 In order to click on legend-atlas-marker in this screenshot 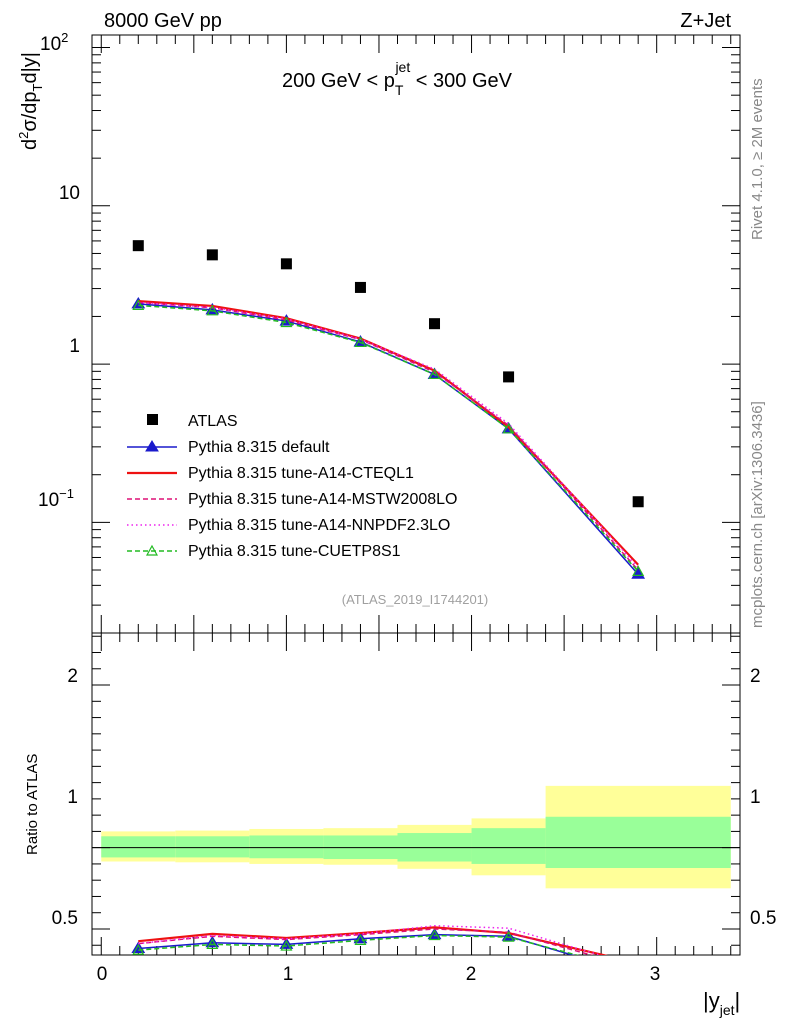, I will do `click(152, 419)`.